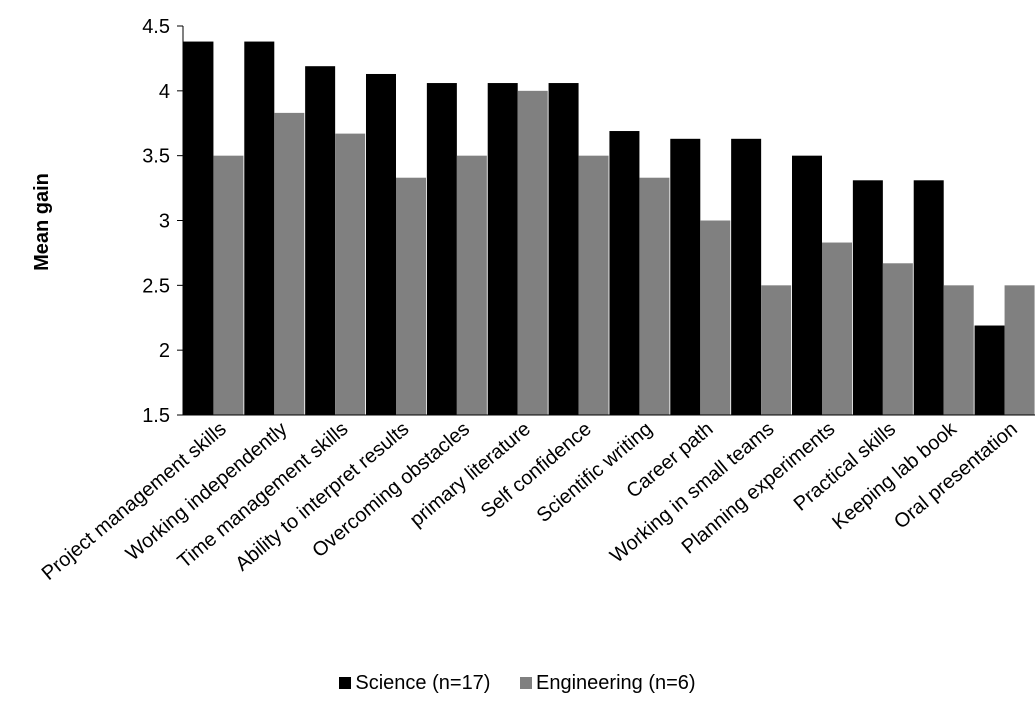 This screenshot has height=709, width=1035. Describe the element at coordinates (156, 157) in the screenshot. I see `y-tick-label: 3.5` at that location.